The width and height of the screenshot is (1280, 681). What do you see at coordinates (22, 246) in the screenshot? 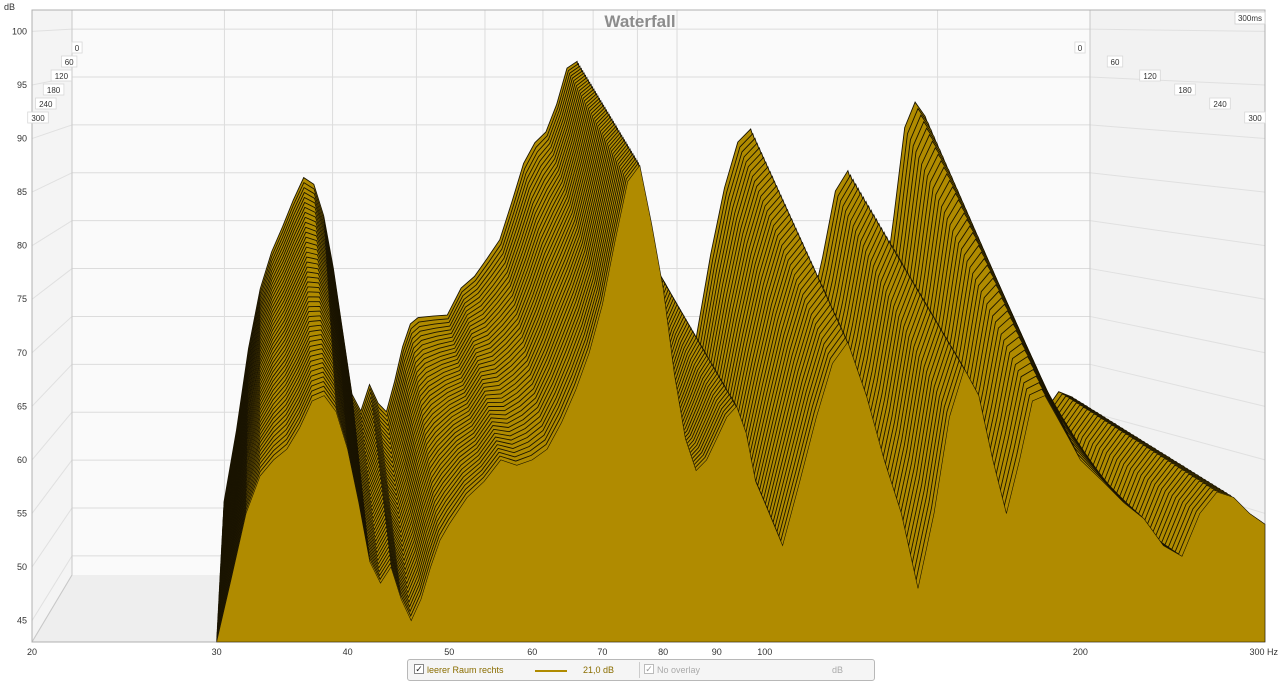
I see `y-tick-label: 80` at bounding box center [22, 246].